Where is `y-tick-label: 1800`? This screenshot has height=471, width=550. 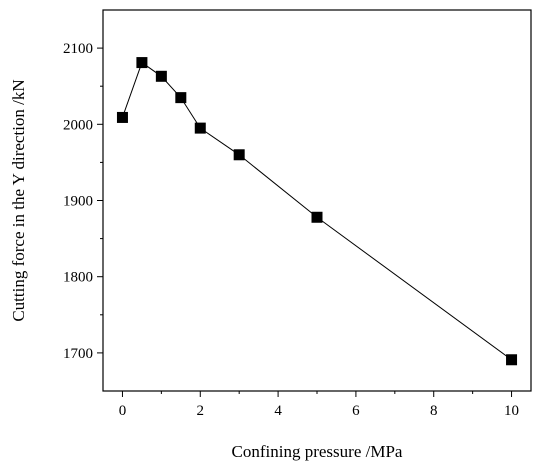
y-tick-label: 1800 is located at coordinates (78, 278).